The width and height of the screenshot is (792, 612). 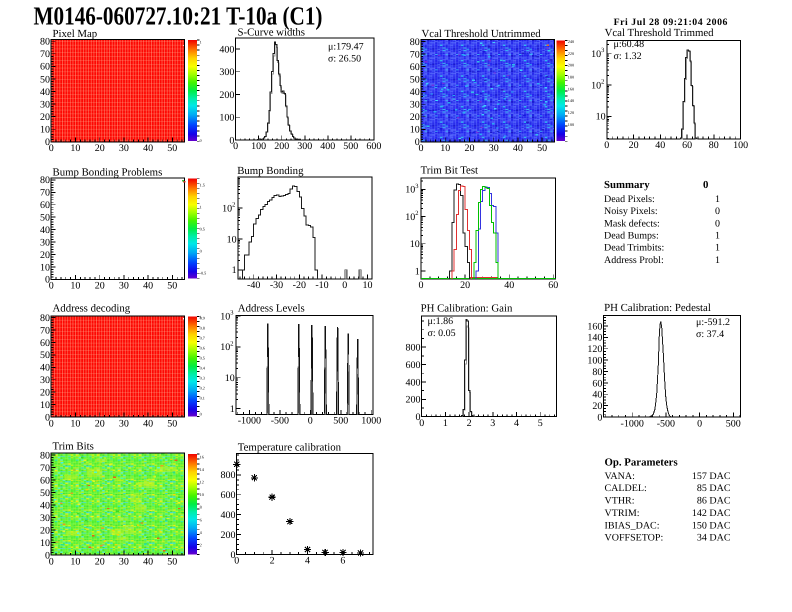 What do you see at coordinates (346, 47) in the screenshot?
I see `svg-text: μ:179.47` at bounding box center [346, 47].